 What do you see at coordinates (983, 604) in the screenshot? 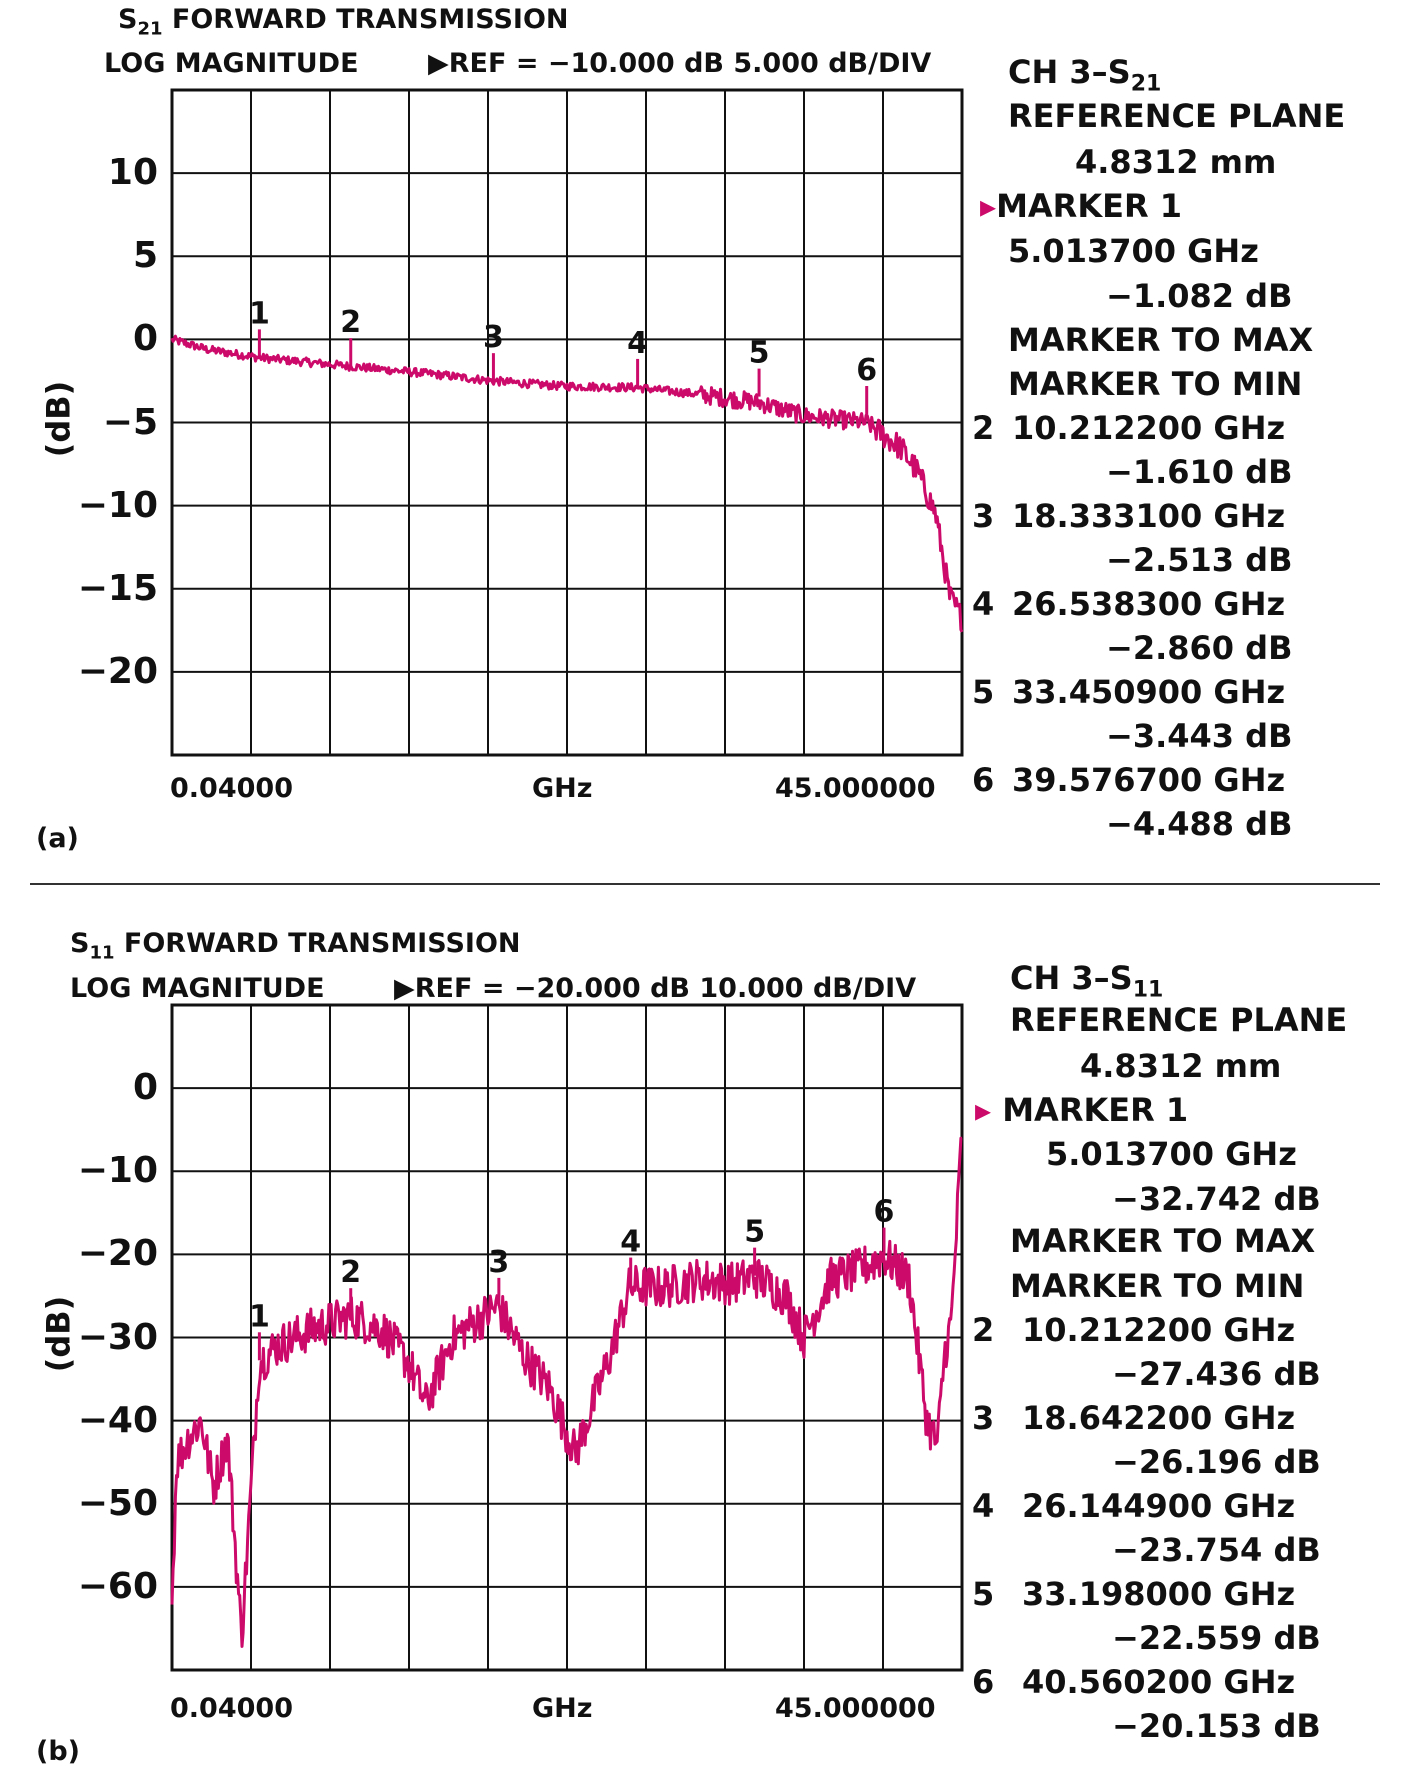
I see `chart-a-marker-list-number: 4` at bounding box center [983, 604].